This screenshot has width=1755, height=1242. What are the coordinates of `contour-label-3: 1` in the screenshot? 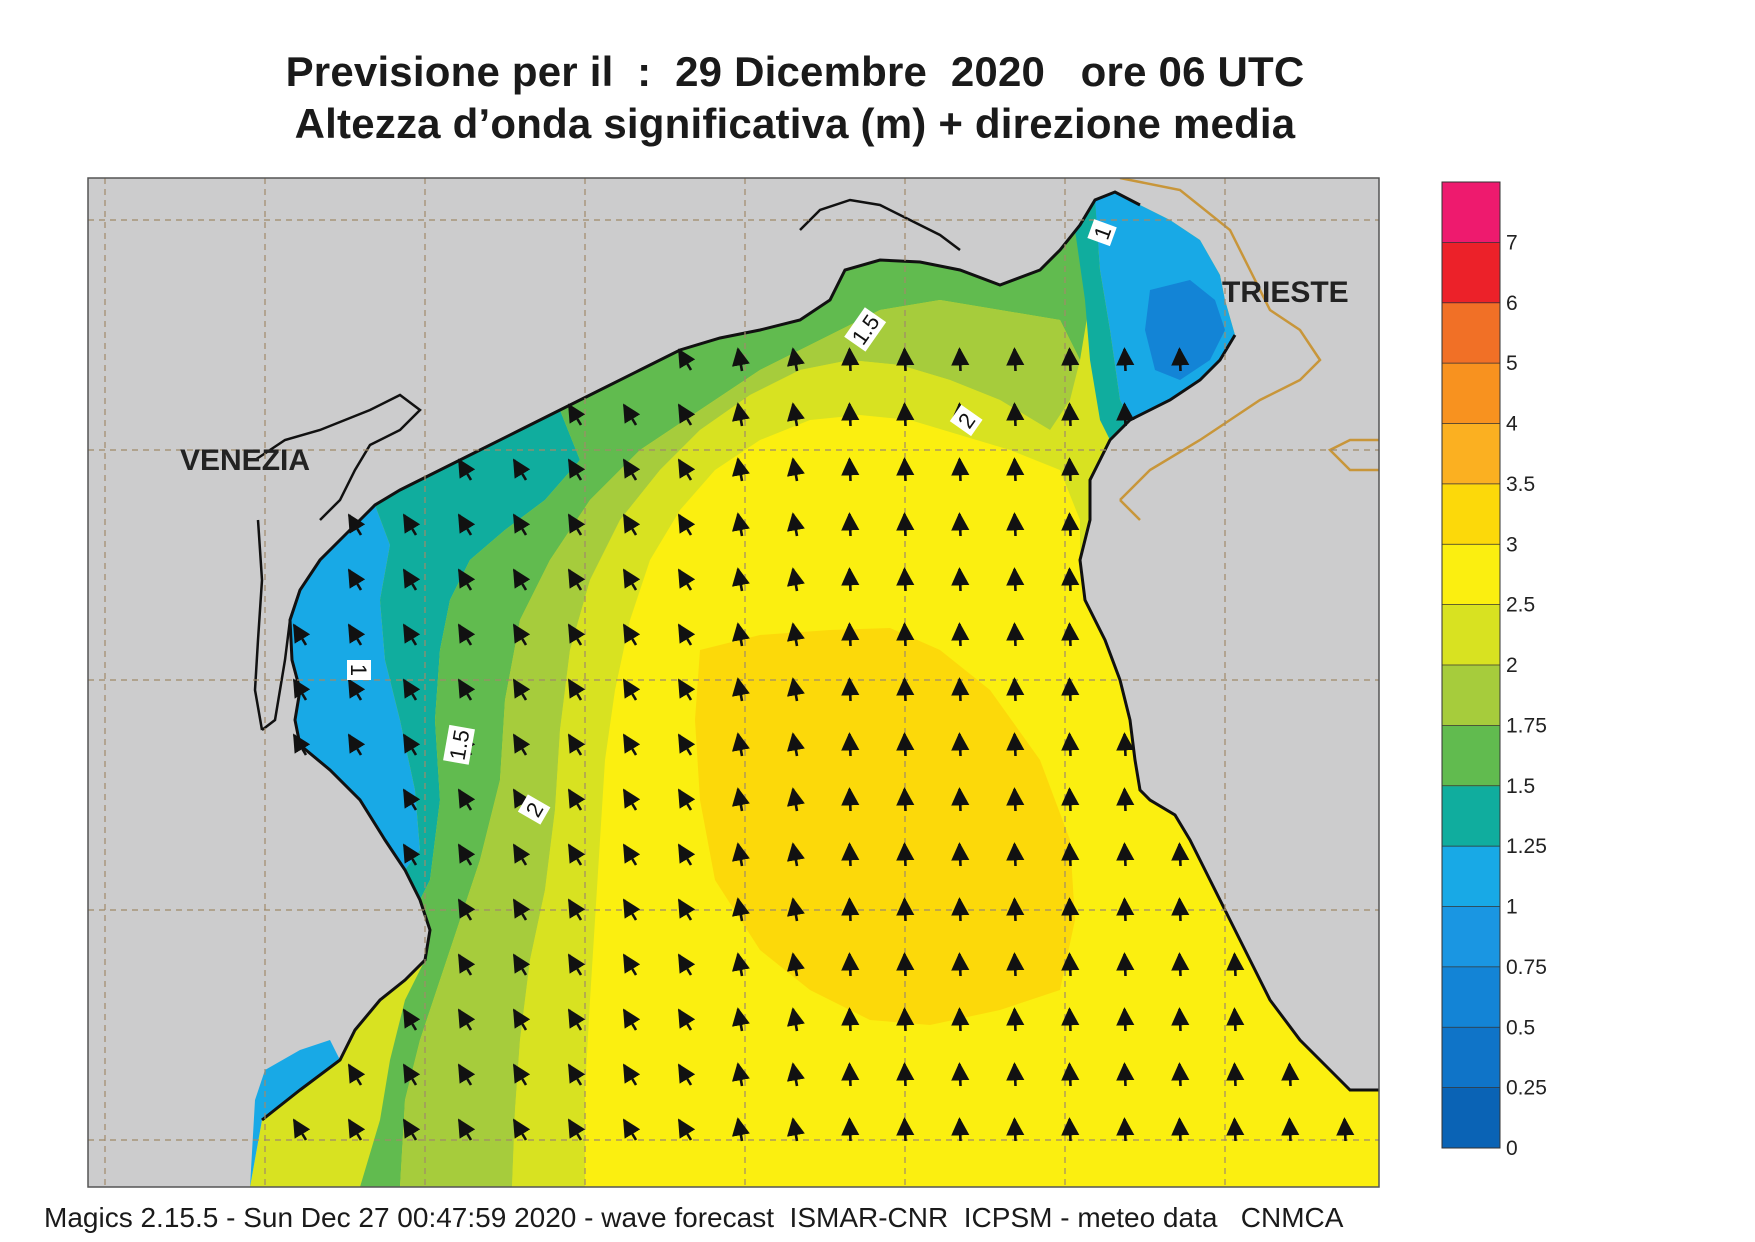 It's located at (358, 670).